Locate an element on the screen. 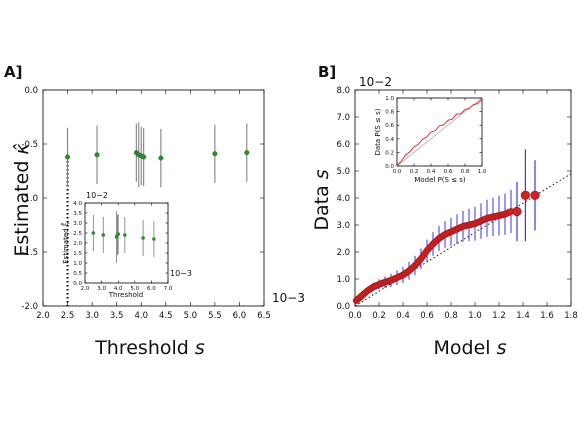 The image size is (581, 436). panel-a-data-points is located at coordinates (157, 155).